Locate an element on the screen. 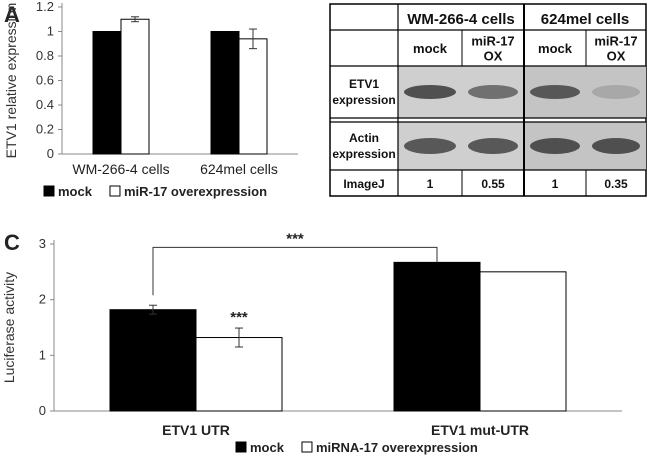 The image size is (650, 460). blot-quant-value-1: 0.55 is located at coordinates (493, 184).